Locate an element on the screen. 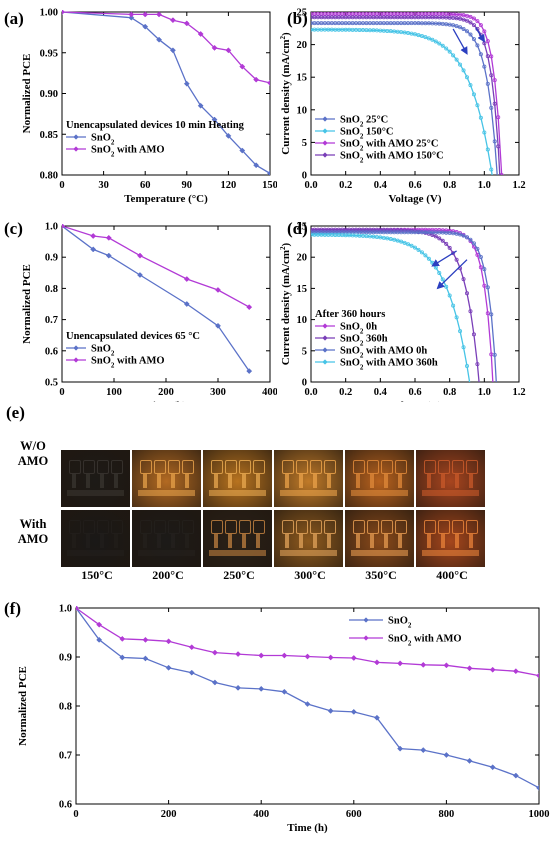 The width and height of the screenshot is (554, 842). legend-title: Unencapsulated devices 10 min Heating is located at coordinates (155, 125).